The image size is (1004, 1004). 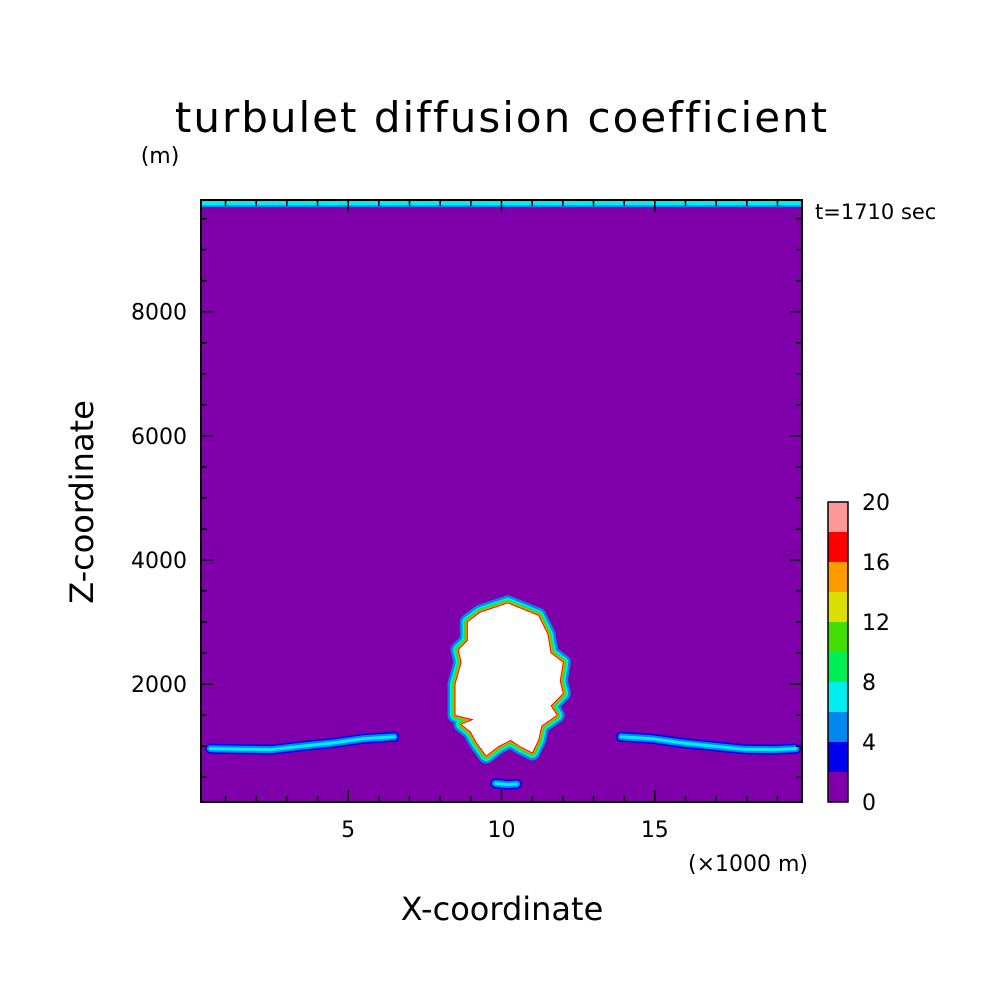 What do you see at coordinates (876, 563) in the screenshot?
I see `colorbar-label: 16` at bounding box center [876, 563].